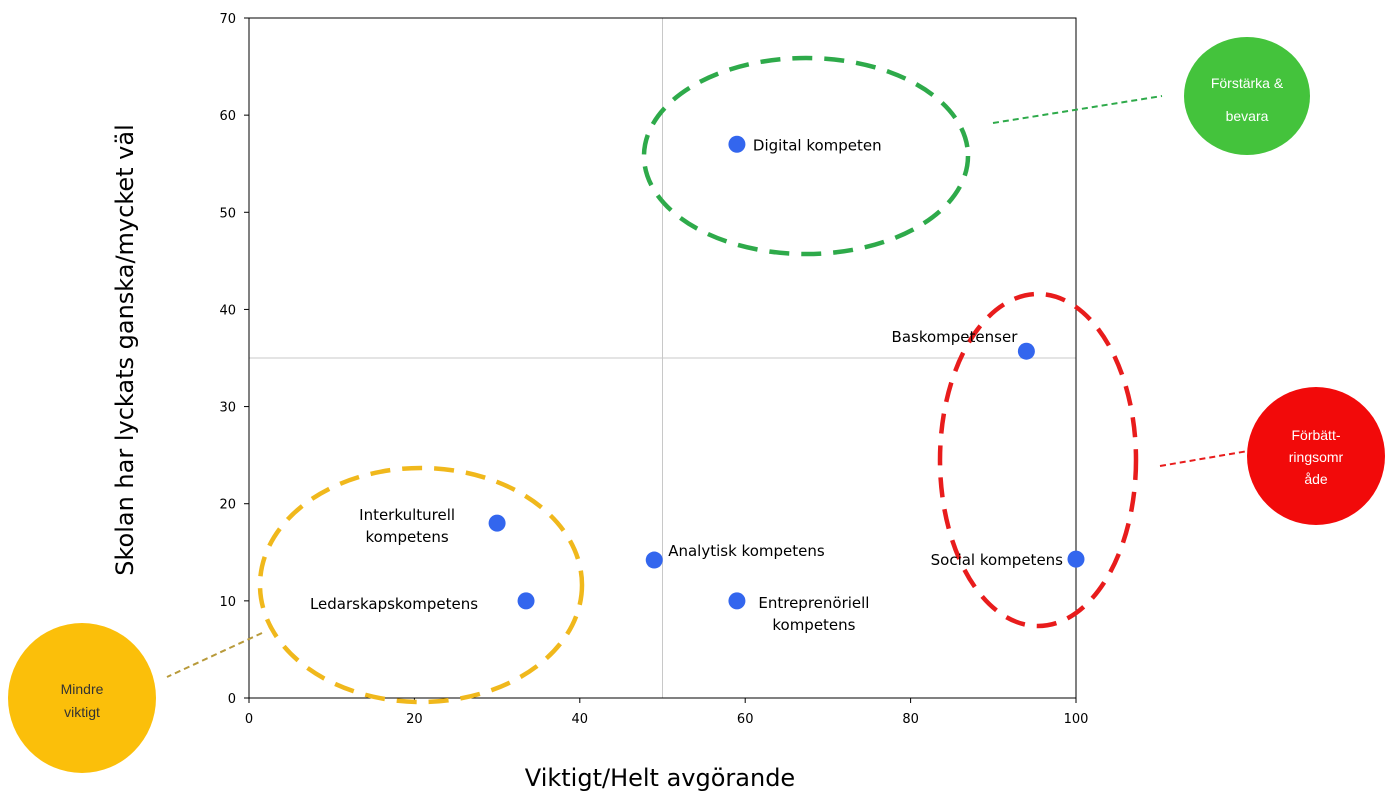 The height and width of the screenshot is (801, 1389). What do you see at coordinates (227, 505) in the screenshot?
I see `y-tick-label: 20` at bounding box center [227, 505].